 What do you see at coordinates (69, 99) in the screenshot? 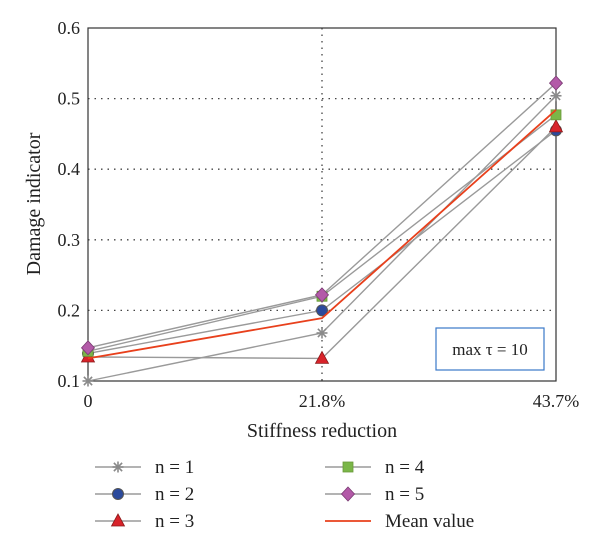
I see `y-tick-label: 0.5` at bounding box center [69, 99].